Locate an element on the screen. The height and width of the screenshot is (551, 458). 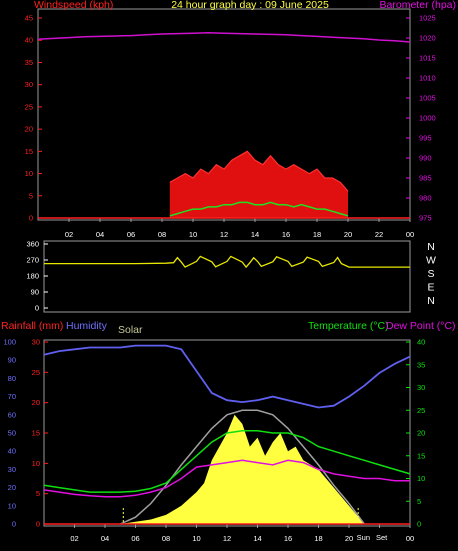
sunset-marker: Set is located at coordinates (382, 537).